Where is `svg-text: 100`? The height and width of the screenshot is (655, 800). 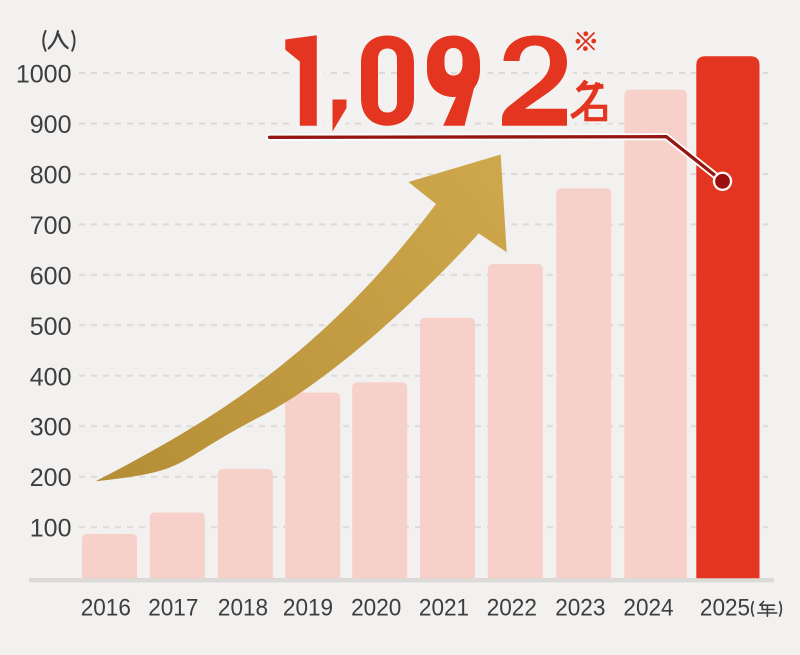 svg-text: 100 is located at coordinates (51, 529).